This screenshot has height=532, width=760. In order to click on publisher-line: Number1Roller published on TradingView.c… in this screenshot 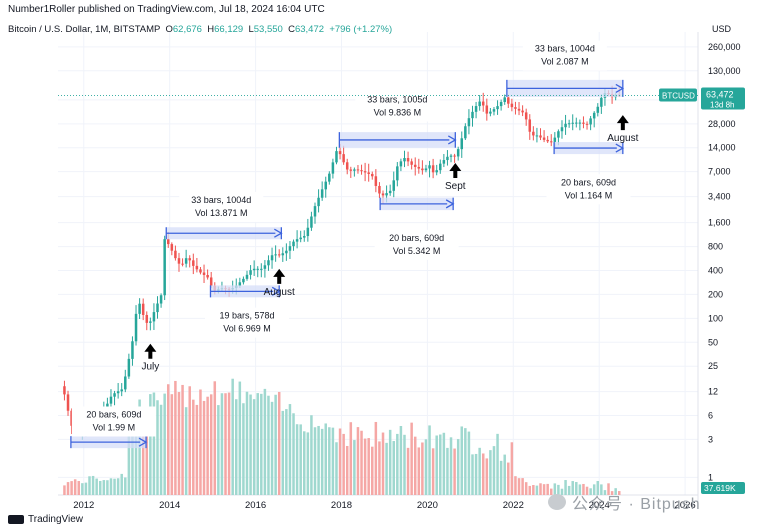, I will do `click(166, 9)`.